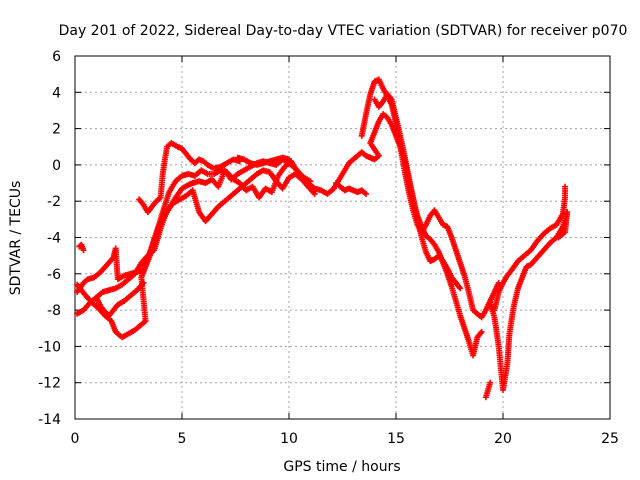 This screenshot has width=640, height=480. I want to click on y-tick-label: 2, so click(56, 130).